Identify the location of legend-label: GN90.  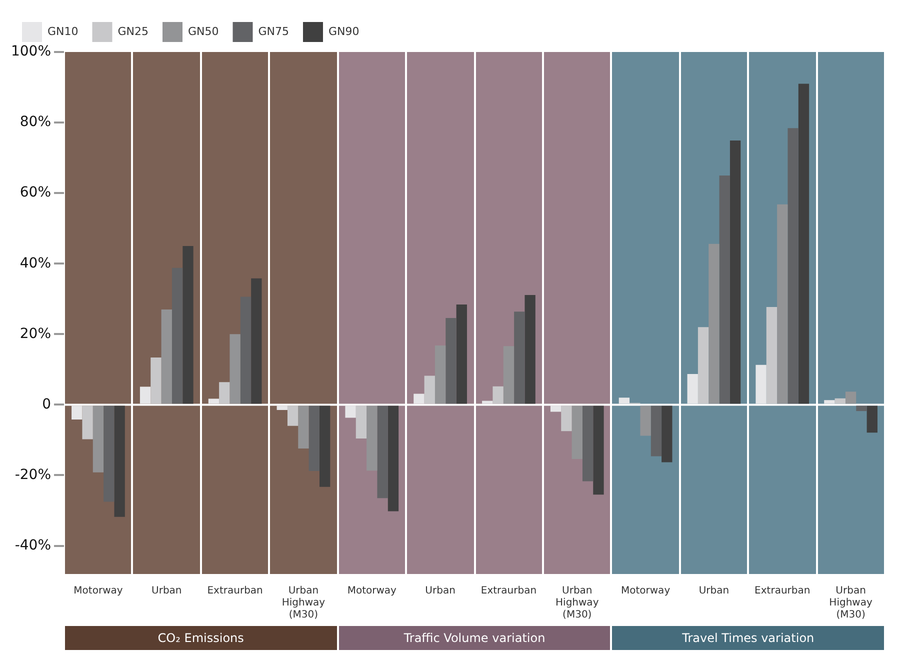
(344, 31).